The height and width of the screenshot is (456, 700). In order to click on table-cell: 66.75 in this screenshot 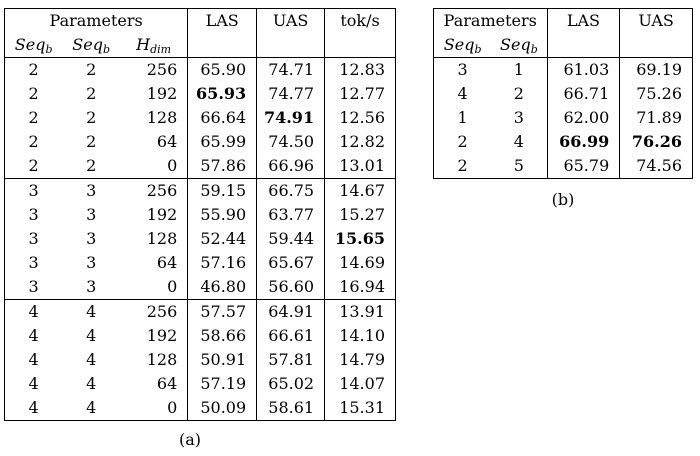, I will do `click(290, 190)`.